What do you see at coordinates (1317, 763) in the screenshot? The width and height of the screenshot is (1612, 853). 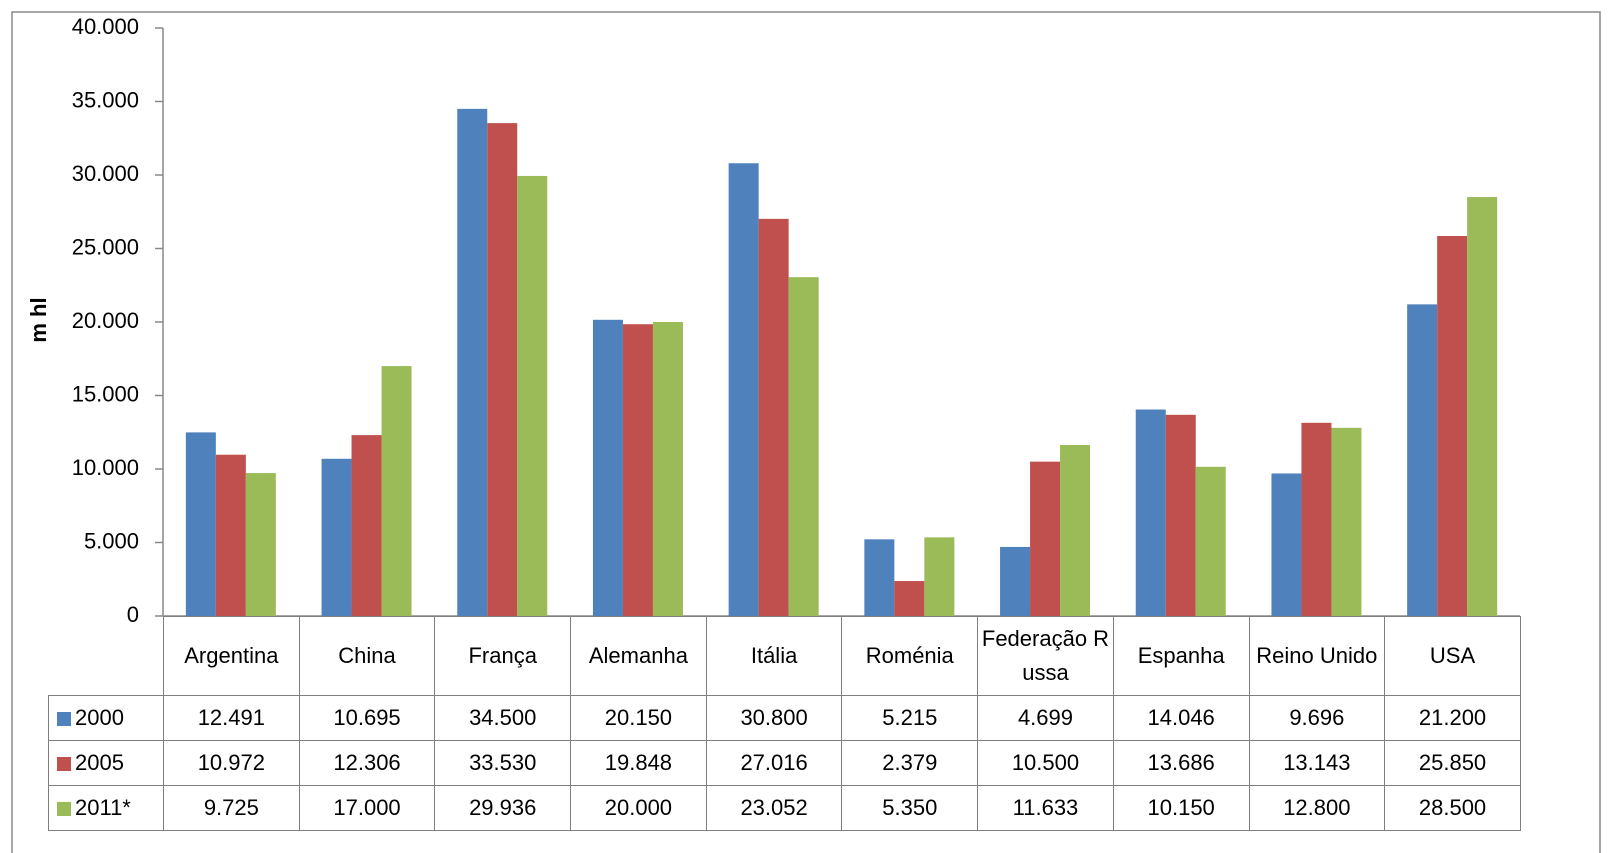 I see `data-label: 13.143` at bounding box center [1317, 763].